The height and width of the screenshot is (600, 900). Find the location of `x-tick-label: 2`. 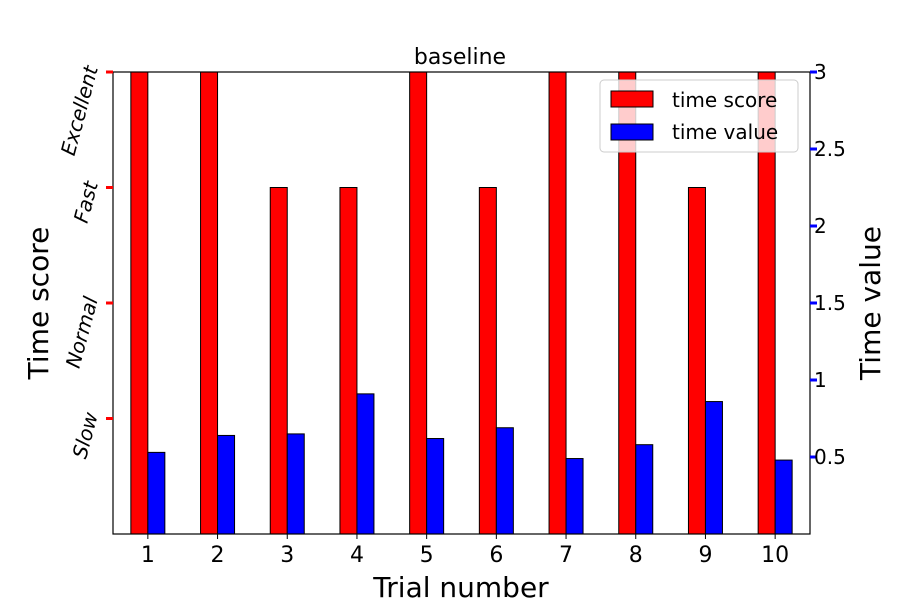

x-tick-label: 2 is located at coordinates (218, 555).